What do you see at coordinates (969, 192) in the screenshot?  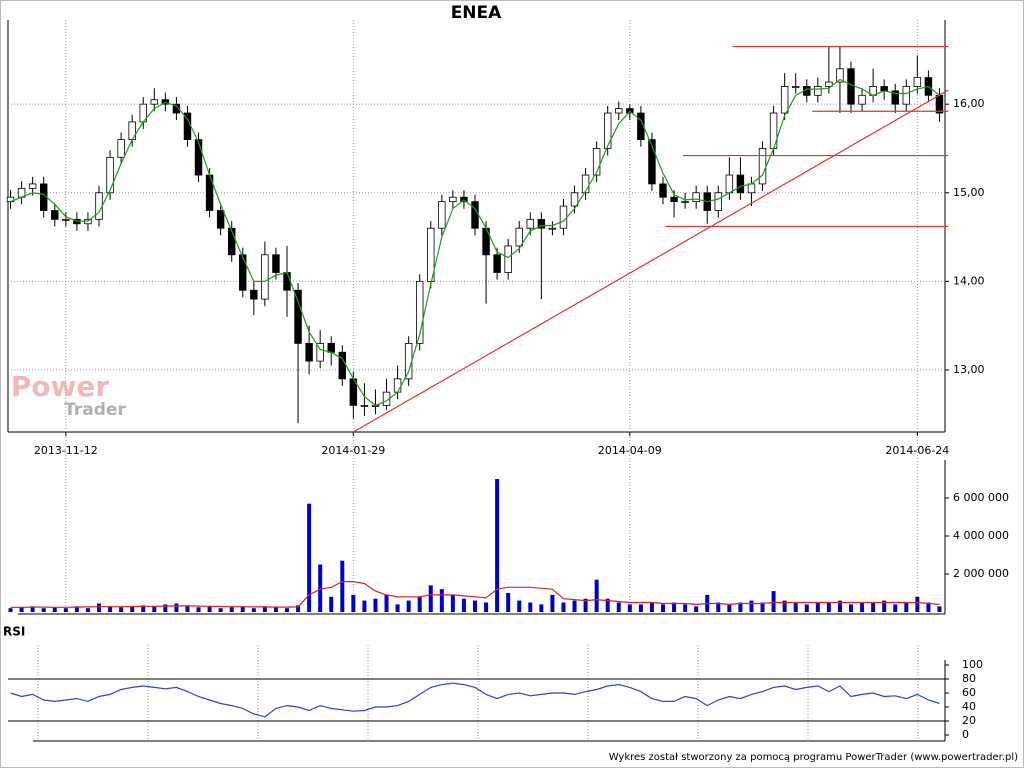 I see `y-tick-label: 15,00` at bounding box center [969, 192].